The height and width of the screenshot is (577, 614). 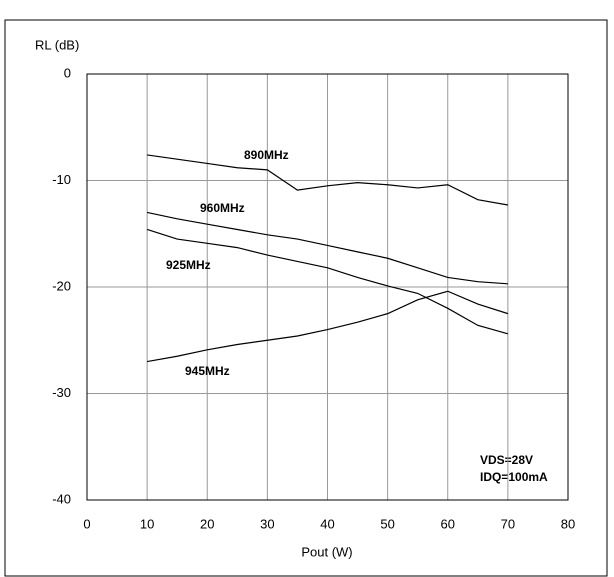 I want to click on y-tick-label: 0, so click(x=67, y=72).